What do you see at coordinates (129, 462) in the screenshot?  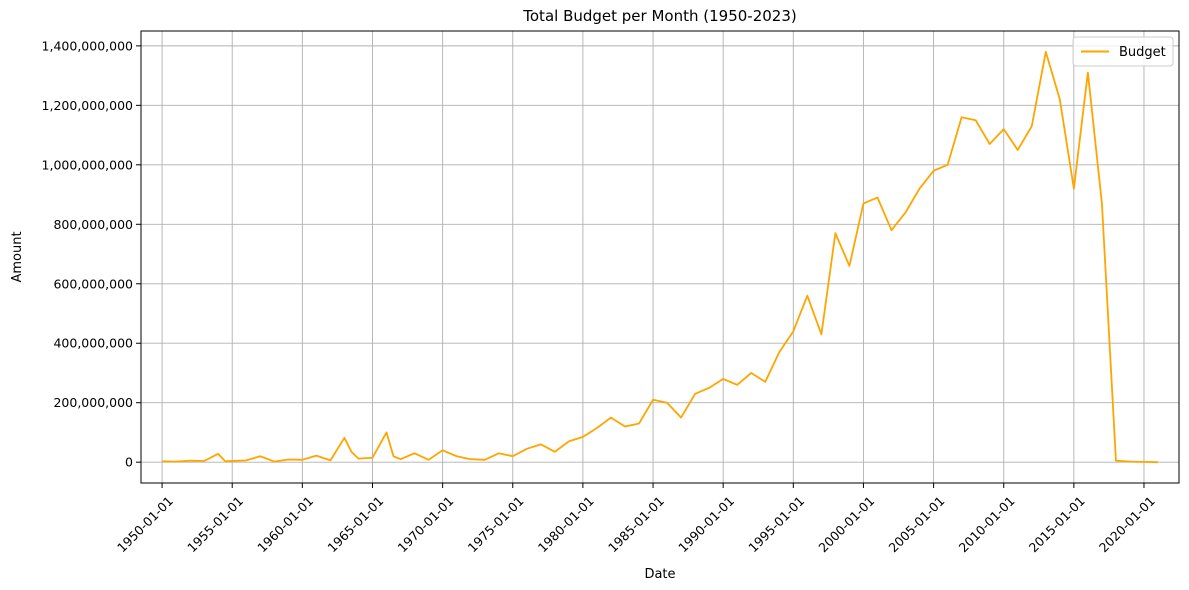 I see `y-tick-label: 0` at bounding box center [129, 462].